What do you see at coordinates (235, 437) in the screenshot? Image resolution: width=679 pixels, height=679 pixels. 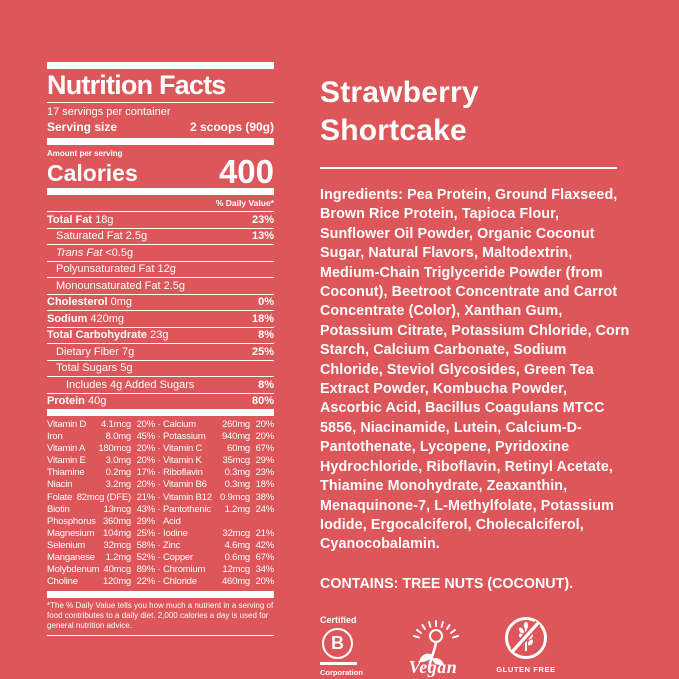 I see `micronutrient-amount: 940mg` at bounding box center [235, 437].